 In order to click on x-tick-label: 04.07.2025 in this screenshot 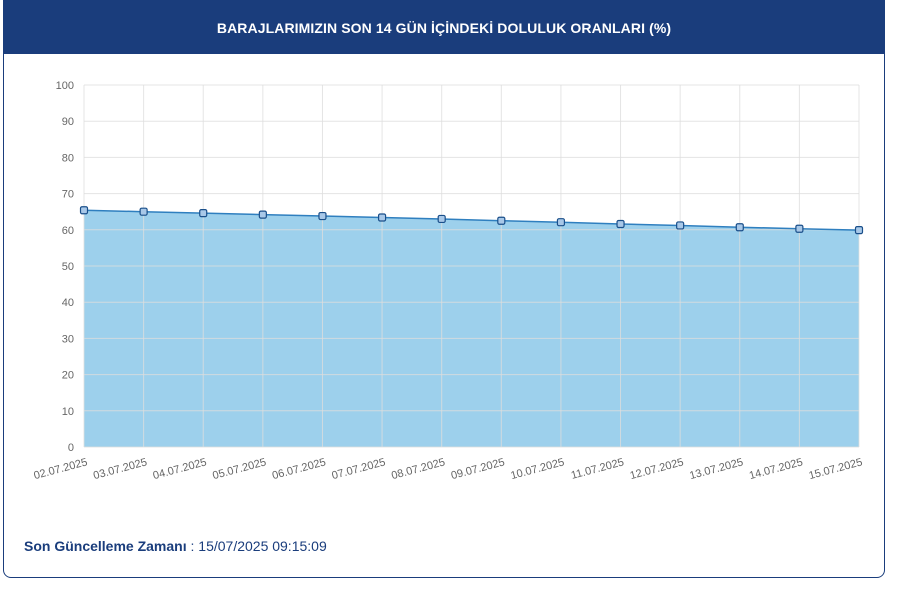, I will do `click(180, 469)`.